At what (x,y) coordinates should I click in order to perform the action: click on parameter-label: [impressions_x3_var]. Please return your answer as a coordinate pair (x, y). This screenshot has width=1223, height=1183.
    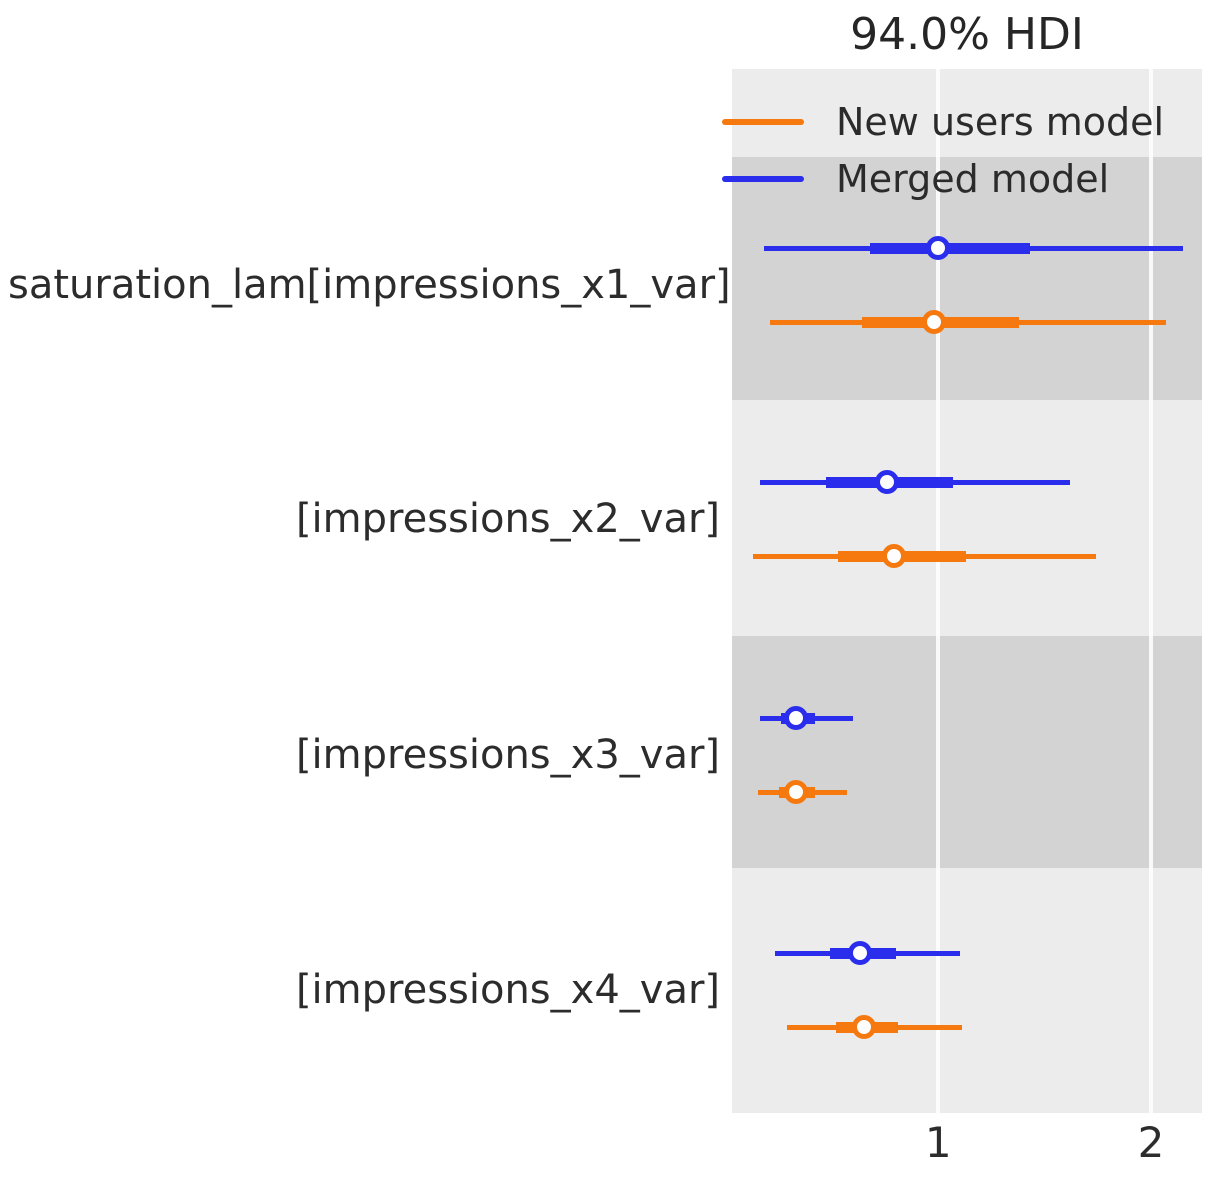
    Looking at the image, I should click on (507, 755).